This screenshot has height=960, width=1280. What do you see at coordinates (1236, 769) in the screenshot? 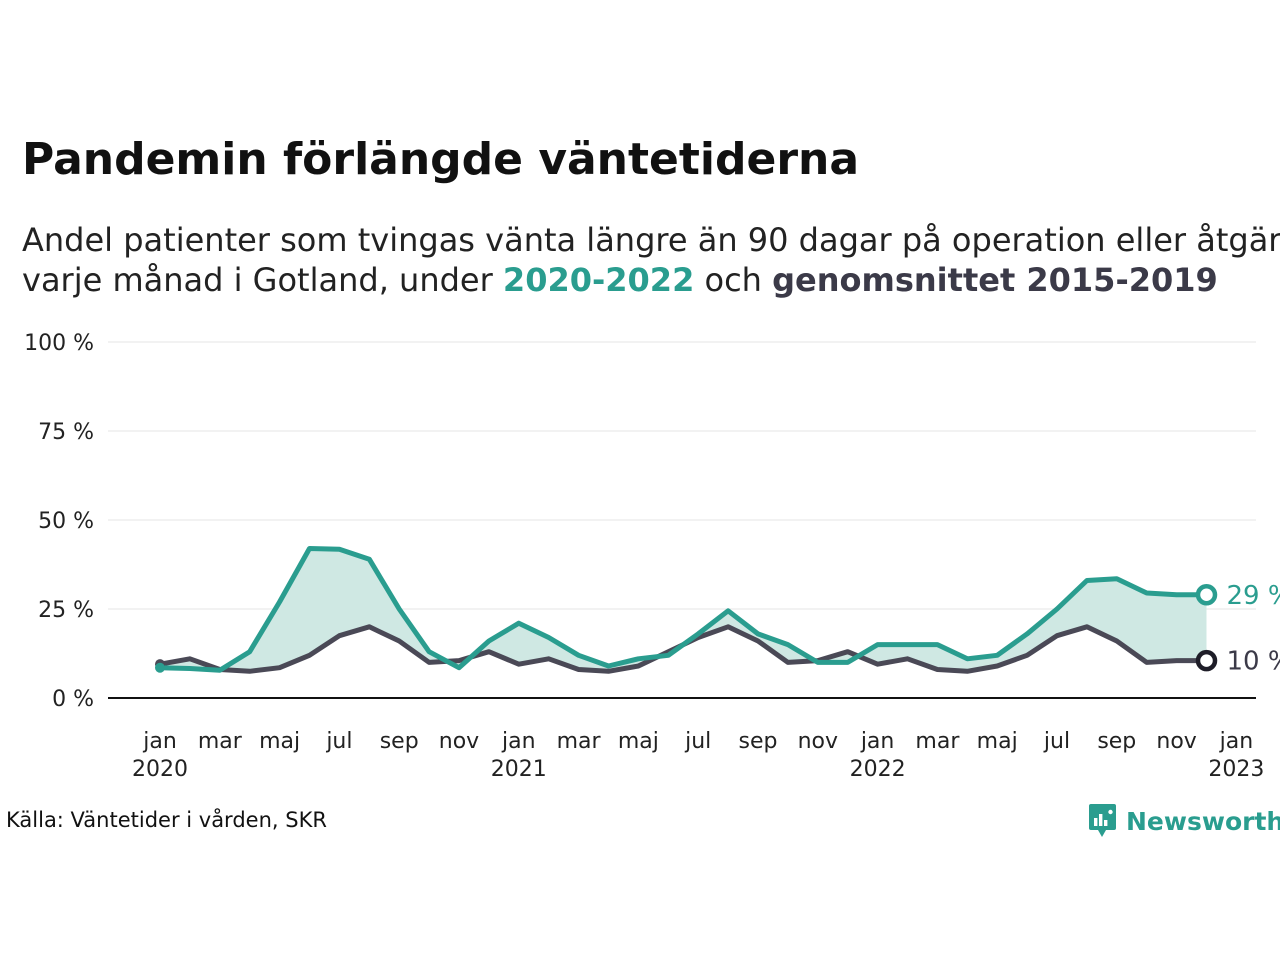
I see `x-year-label: 2023` at bounding box center [1236, 769].